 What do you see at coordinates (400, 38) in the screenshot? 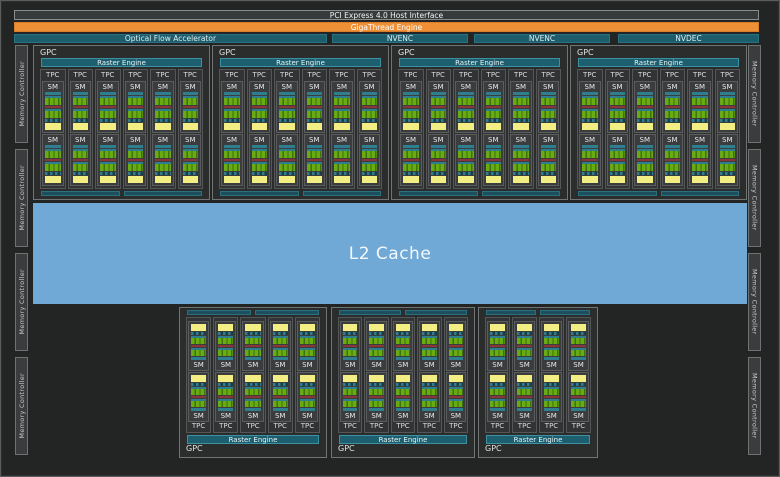
I see `nvenc-label-1: NVENC` at bounding box center [400, 38].